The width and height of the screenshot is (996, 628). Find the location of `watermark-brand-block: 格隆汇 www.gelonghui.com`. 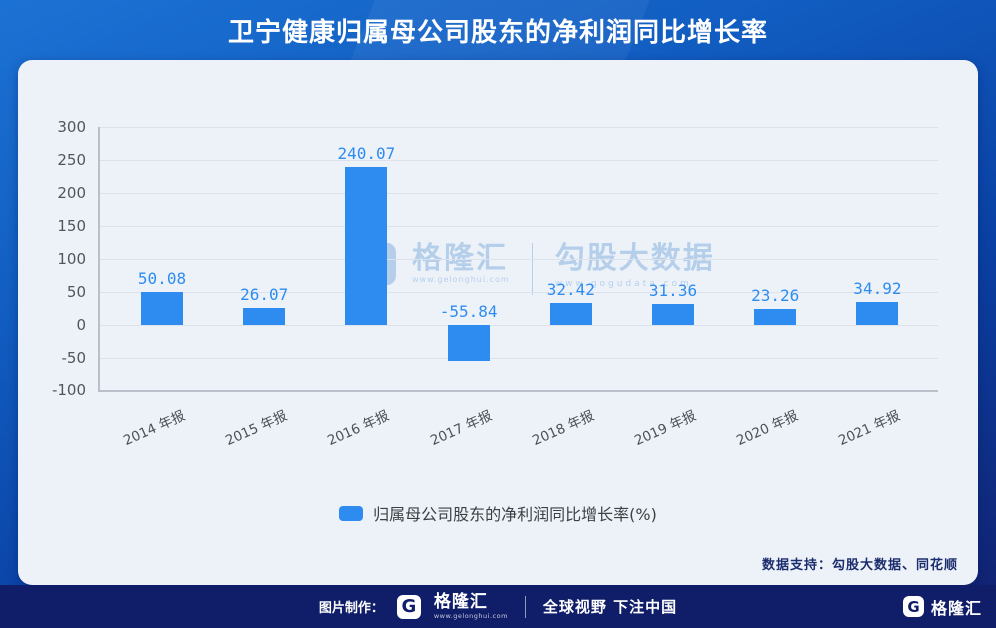

watermark-brand-block: 格隆汇 www.gelonghui.com is located at coordinates (461, 264).